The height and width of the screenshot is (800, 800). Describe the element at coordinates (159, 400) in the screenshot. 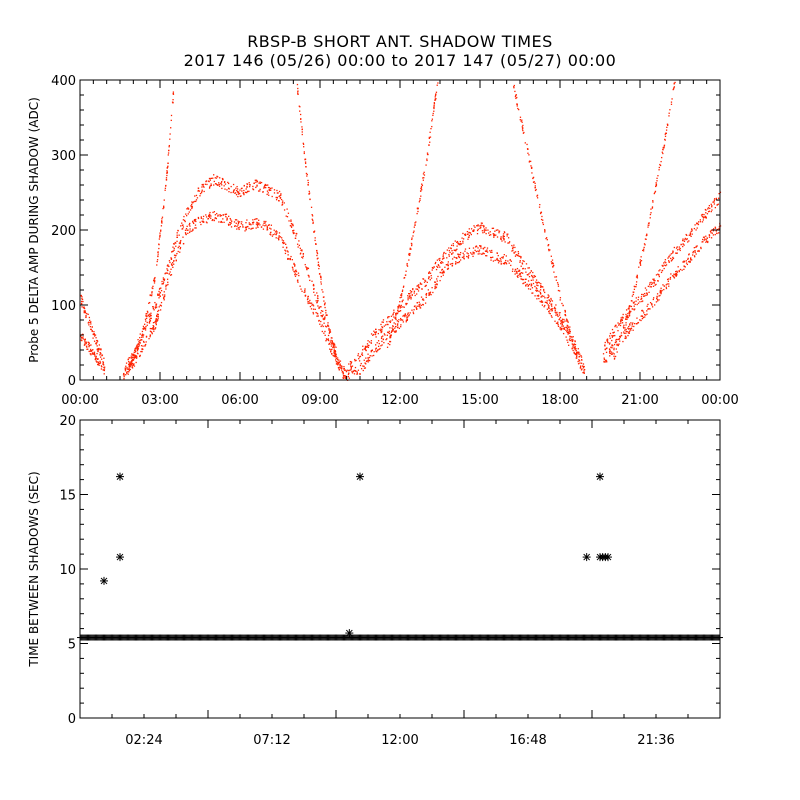

I see `x-tick-label: 03:00` at that location.